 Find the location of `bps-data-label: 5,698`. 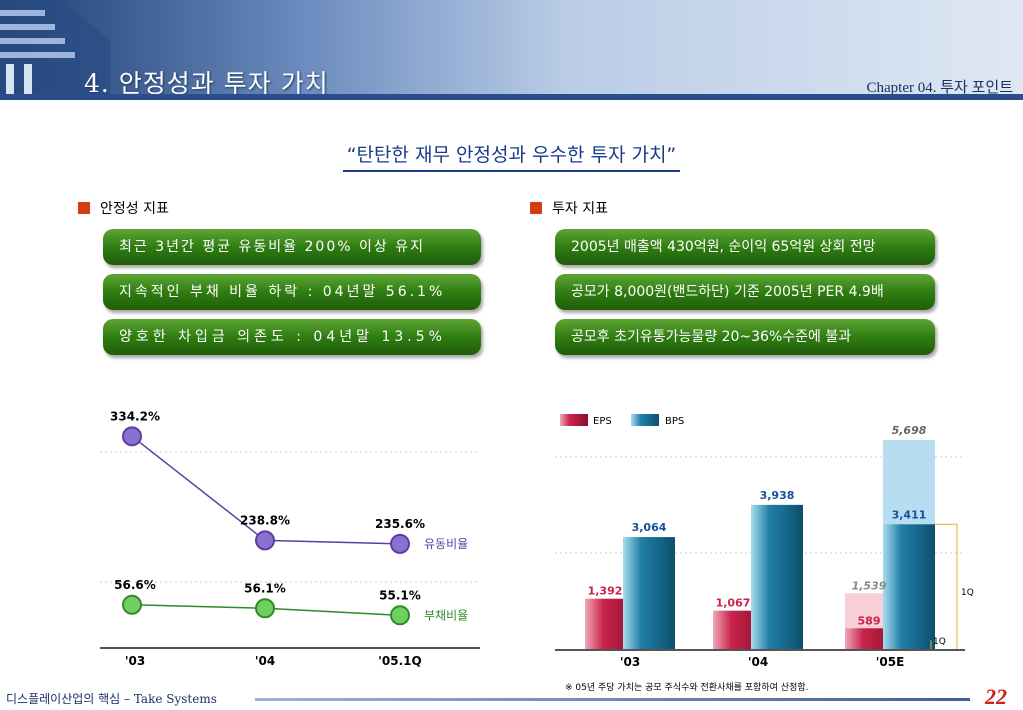

bps-data-label: 5,698 is located at coordinates (909, 430).